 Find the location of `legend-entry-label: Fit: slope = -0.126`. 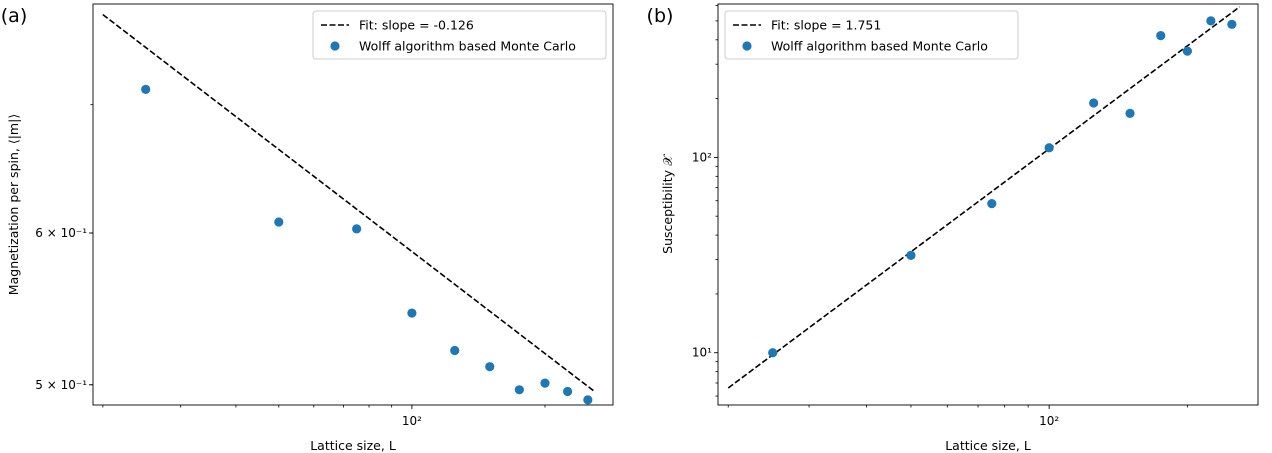

legend-entry-label: Fit: slope = -0.126 is located at coordinates (416, 25).